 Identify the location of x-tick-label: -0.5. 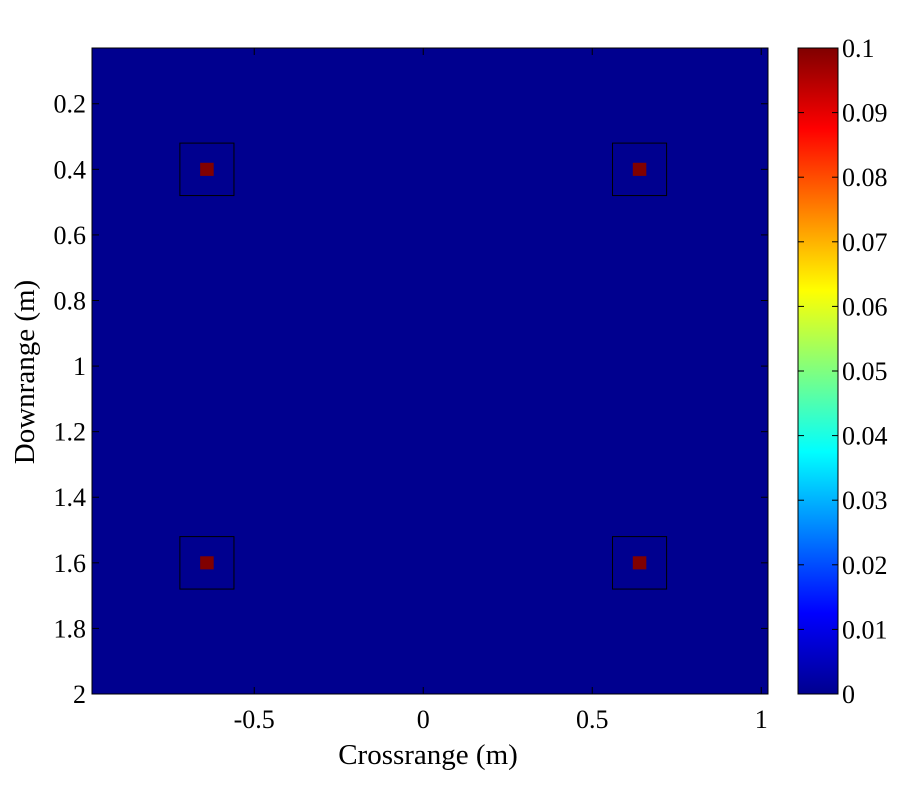
(254, 719).